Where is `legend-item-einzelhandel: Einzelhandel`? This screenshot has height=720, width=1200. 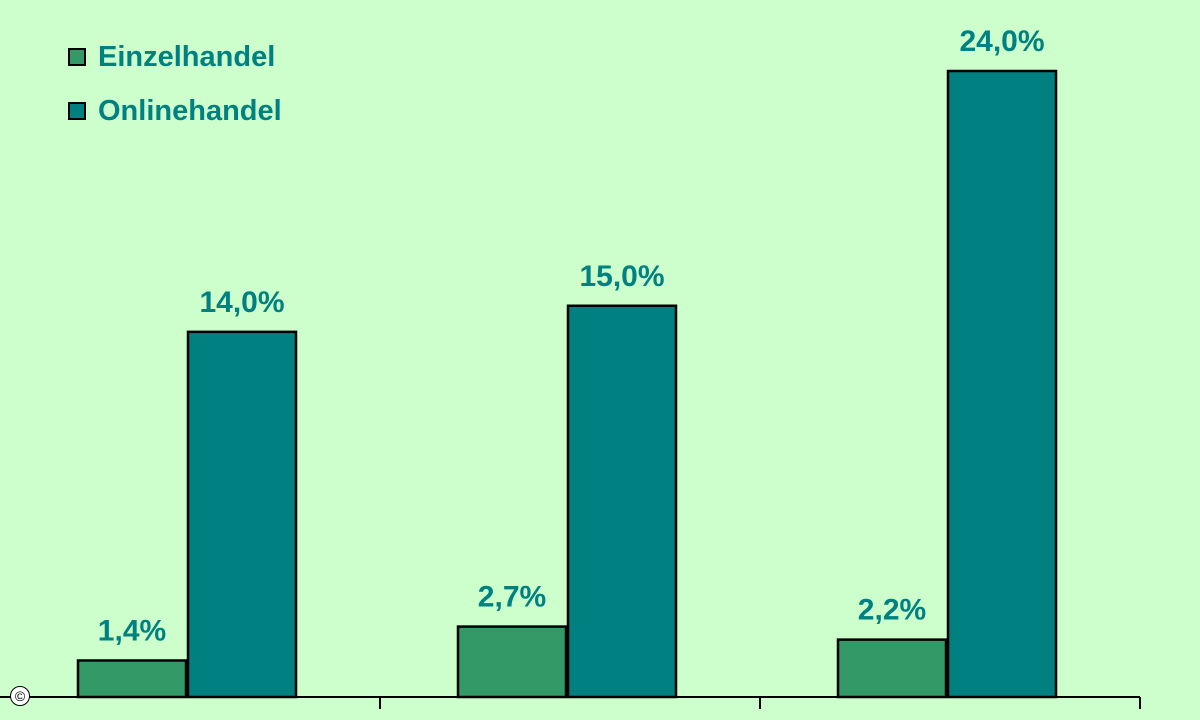
legend-item-einzelhandel: Einzelhandel is located at coordinates (175, 57).